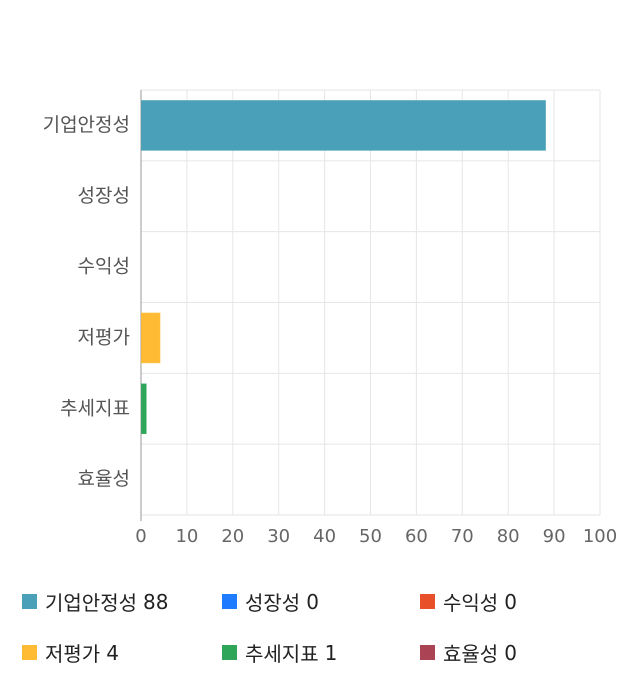 This screenshot has height=700, width=640. I want to click on x-tick-label: 60, so click(416, 536).